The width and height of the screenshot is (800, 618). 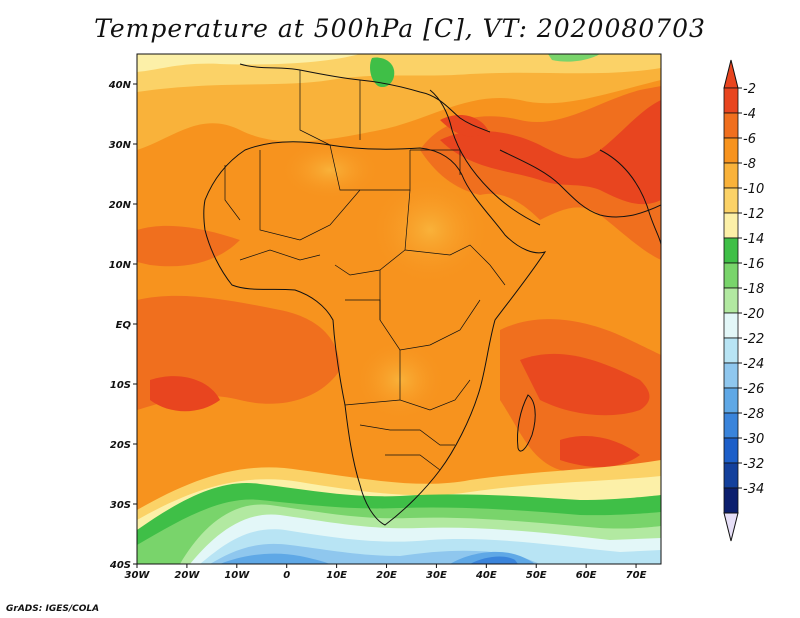 What do you see at coordinates (753, 289) in the screenshot?
I see `colorbar-level-label: -18` at bounding box center [753, 289].